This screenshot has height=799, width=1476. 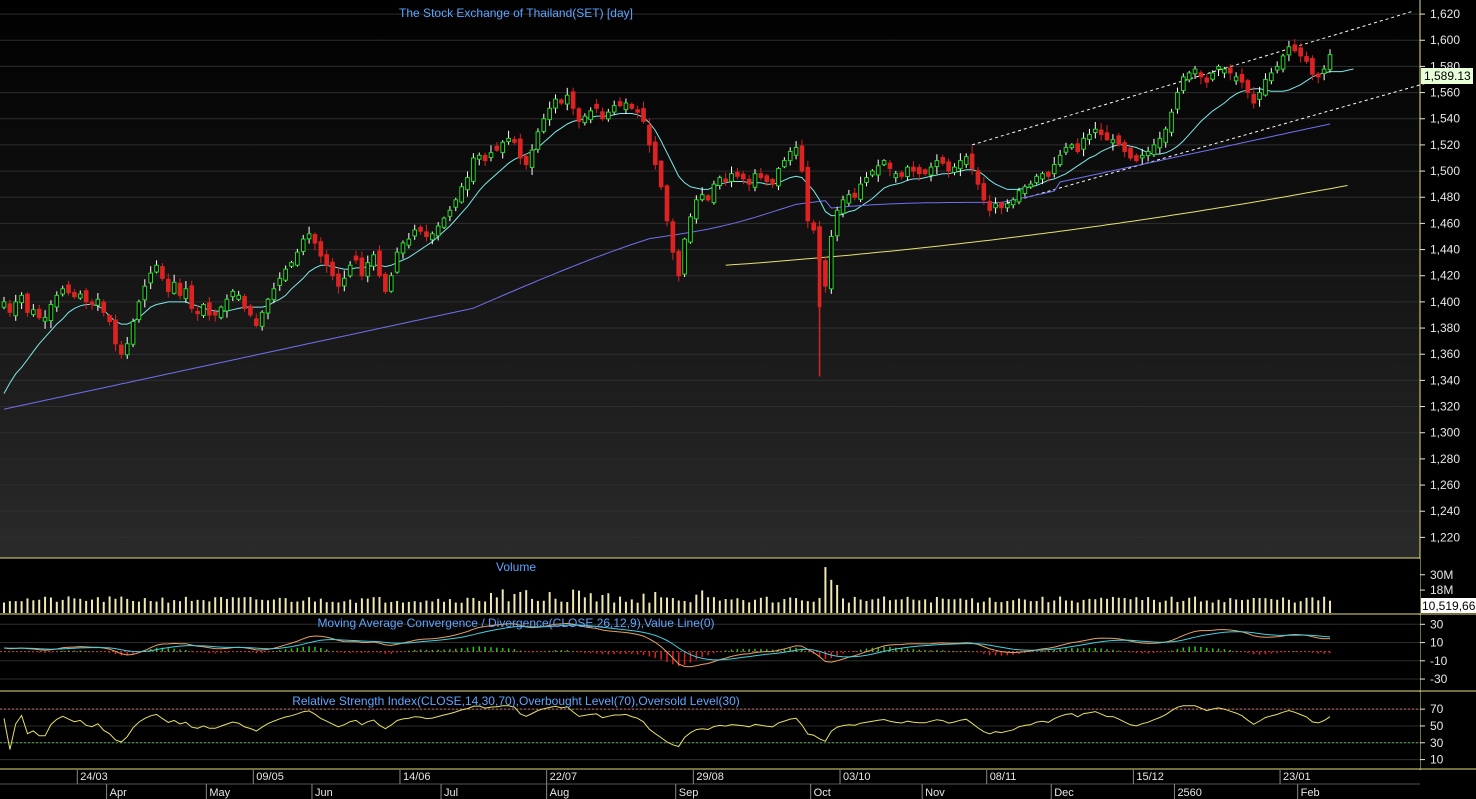 What do you see at coordinates (560, 793) in the screenshot?
I see `month-label: Aug` at bounding box center [560, 793].